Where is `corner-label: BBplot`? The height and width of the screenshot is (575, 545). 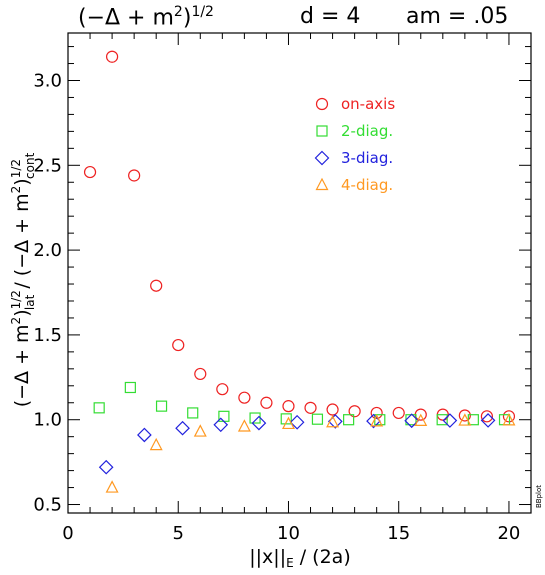 corner-label: BBplot is located at coordinates (539, 496).